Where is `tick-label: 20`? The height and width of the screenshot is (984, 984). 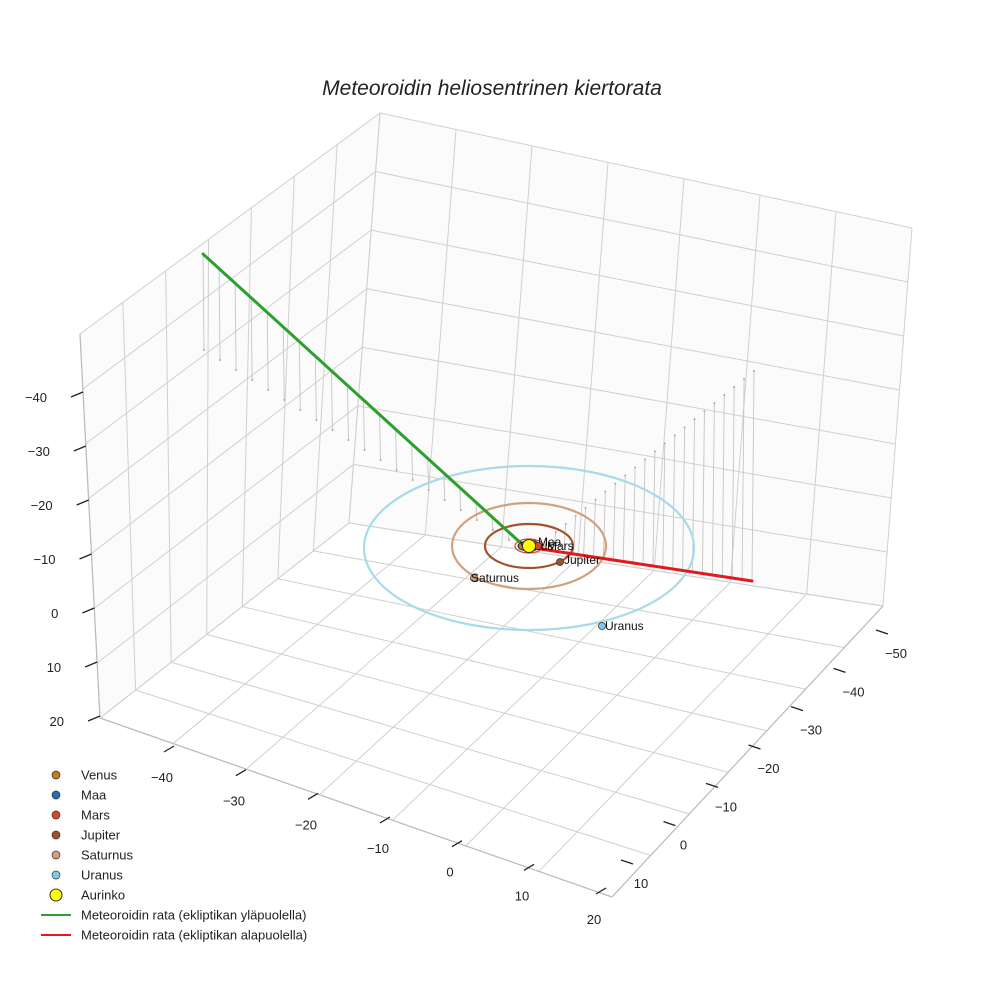 tick-label: 20 is located at coordinates (57, 721).